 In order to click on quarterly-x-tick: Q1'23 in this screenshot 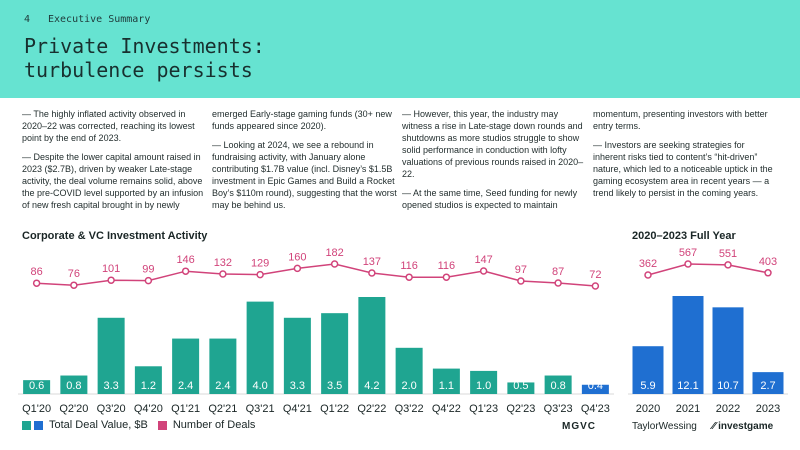, I will do `click(483, 409)`.